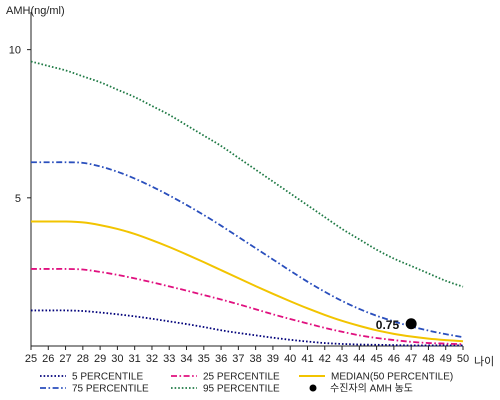 This screenshot has height=400, width=500. I want to click on x-tick-label-35: 35, so click(204, 359).